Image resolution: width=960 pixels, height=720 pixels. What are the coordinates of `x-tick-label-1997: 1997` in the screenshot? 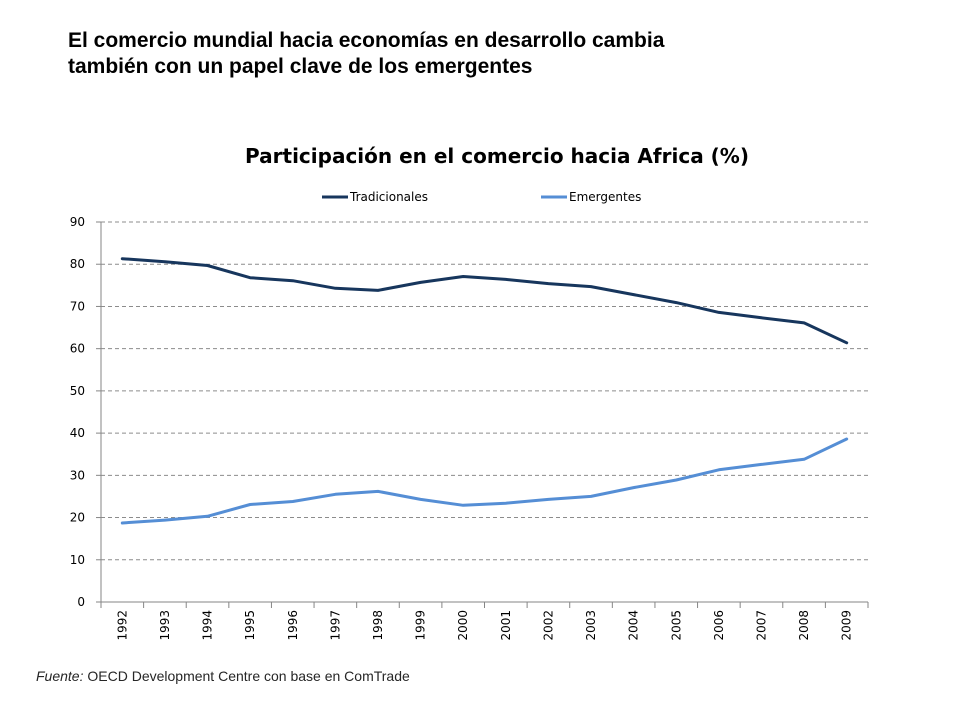 It's located at (335, 625).